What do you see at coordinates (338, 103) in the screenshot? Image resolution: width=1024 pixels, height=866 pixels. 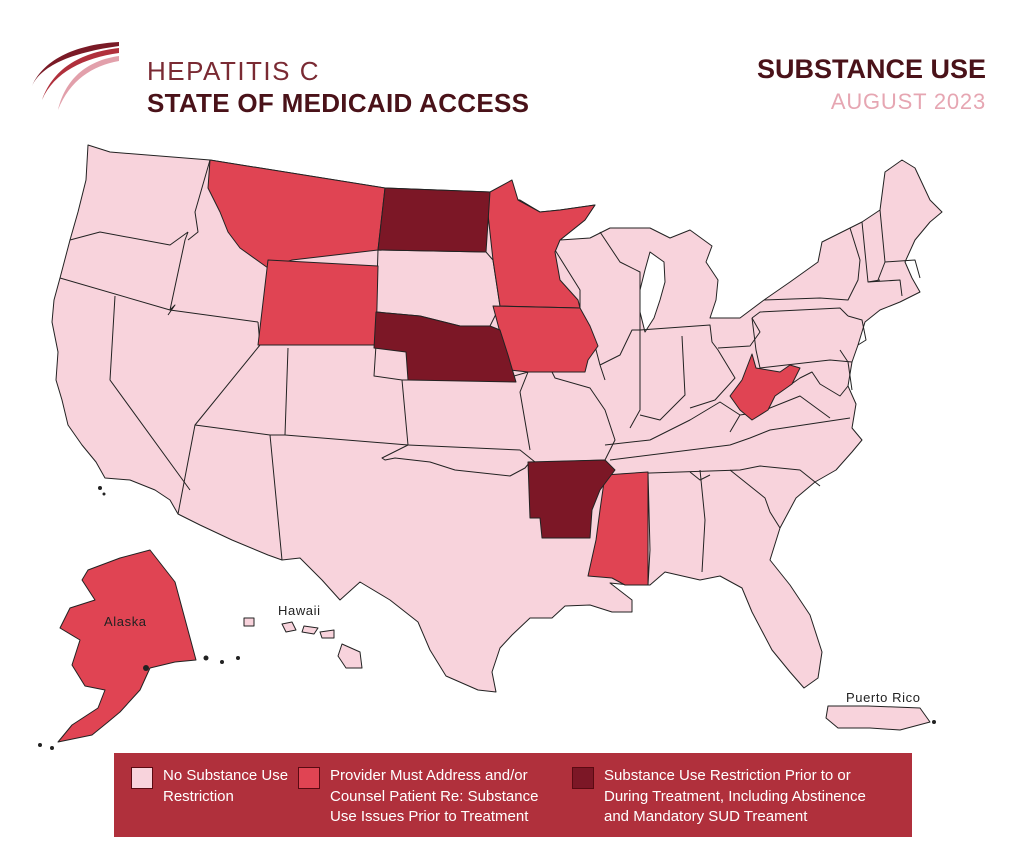 I see `title-line-2: STATE OF MEDICAID ACCESS` at bounding box center [338, 103].